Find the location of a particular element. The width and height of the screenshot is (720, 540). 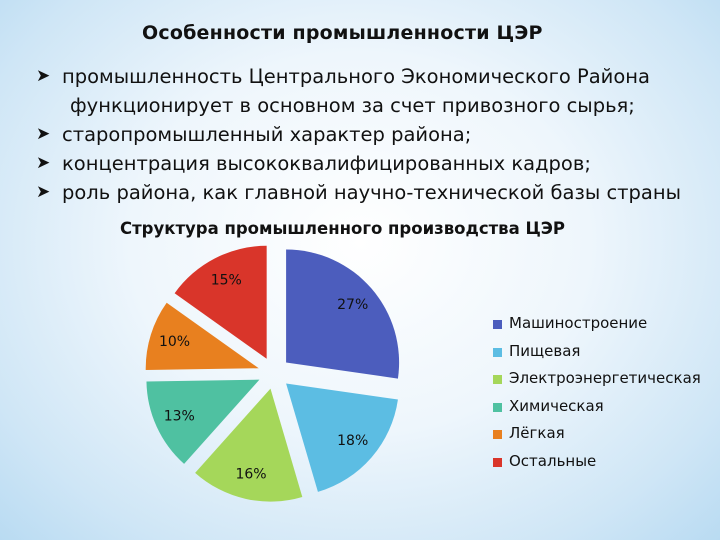

legend-label: Лёгкая is located at coordinates (537, 433).